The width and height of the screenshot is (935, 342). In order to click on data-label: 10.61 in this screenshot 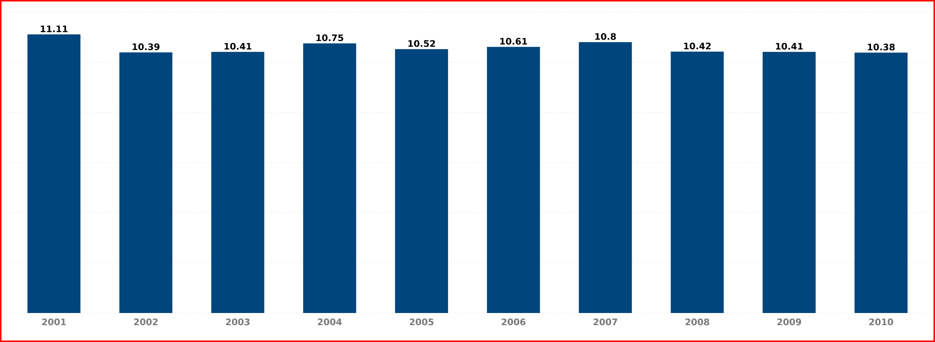, I will do `click(514, 41)`.